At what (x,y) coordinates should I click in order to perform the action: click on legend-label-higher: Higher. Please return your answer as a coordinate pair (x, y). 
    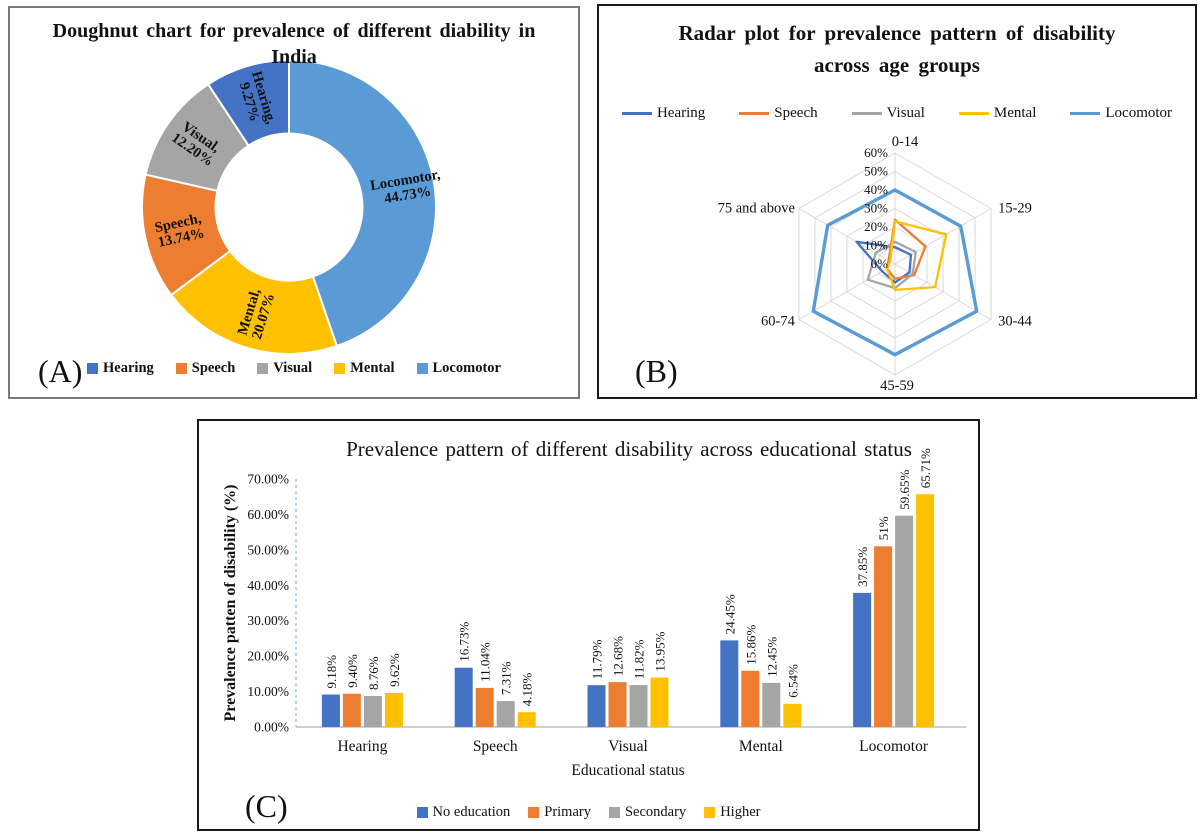
    Looking at the image, I should click on (740, 812).